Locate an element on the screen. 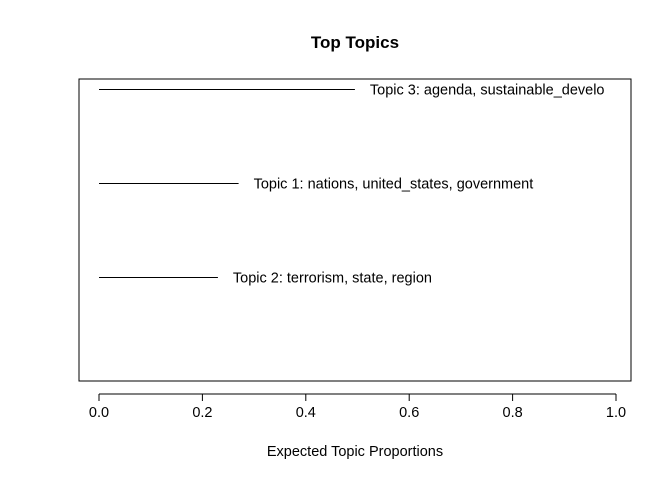 This screenshot has width=672, height=480. topic-label: Topic 3: agenda, sustainable_develo is located at coordinates (487, 91).